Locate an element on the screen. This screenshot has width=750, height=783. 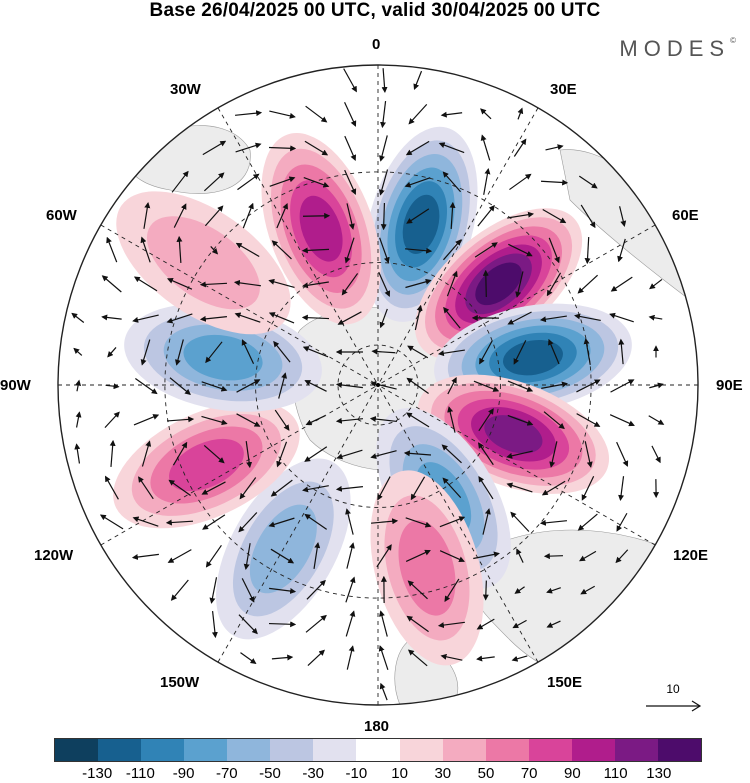
colorbar-tick-label: -130 is located at coordinates (97, 773).